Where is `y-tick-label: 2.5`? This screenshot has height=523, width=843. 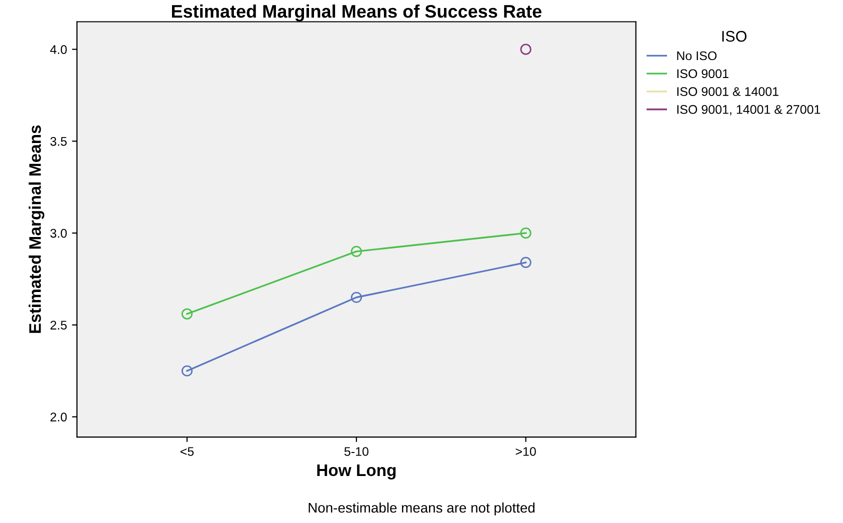 y-tick-label: 2.5 is located at coordinates (58, 325).